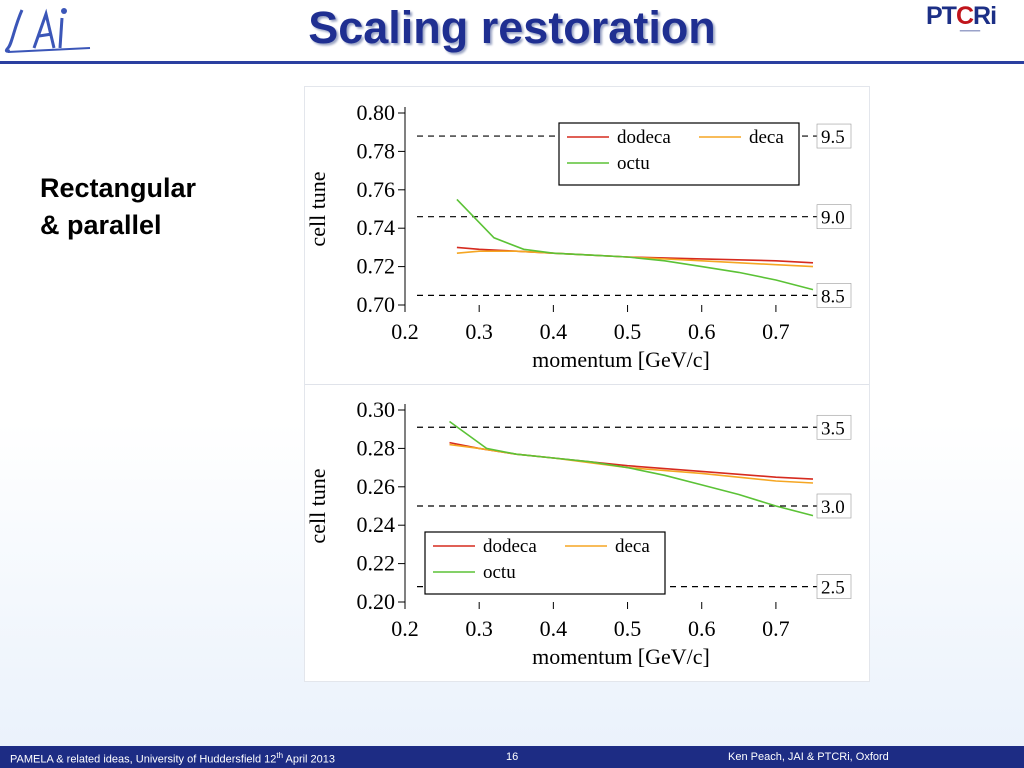 The height and width of the screenshot is (768, 1024). I want to click on ptcri-logo: PTCRi, so click(961, 16).